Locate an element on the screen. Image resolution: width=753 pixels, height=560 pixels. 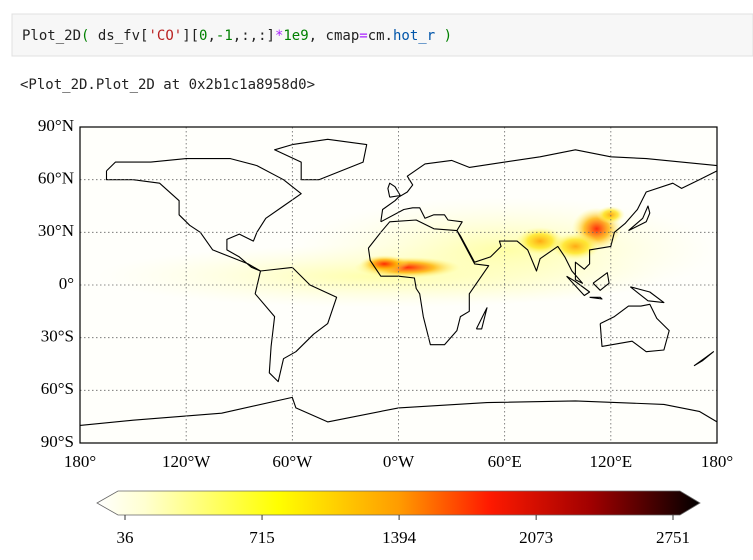
code-token: -1 is located at coordinates (224, 36).